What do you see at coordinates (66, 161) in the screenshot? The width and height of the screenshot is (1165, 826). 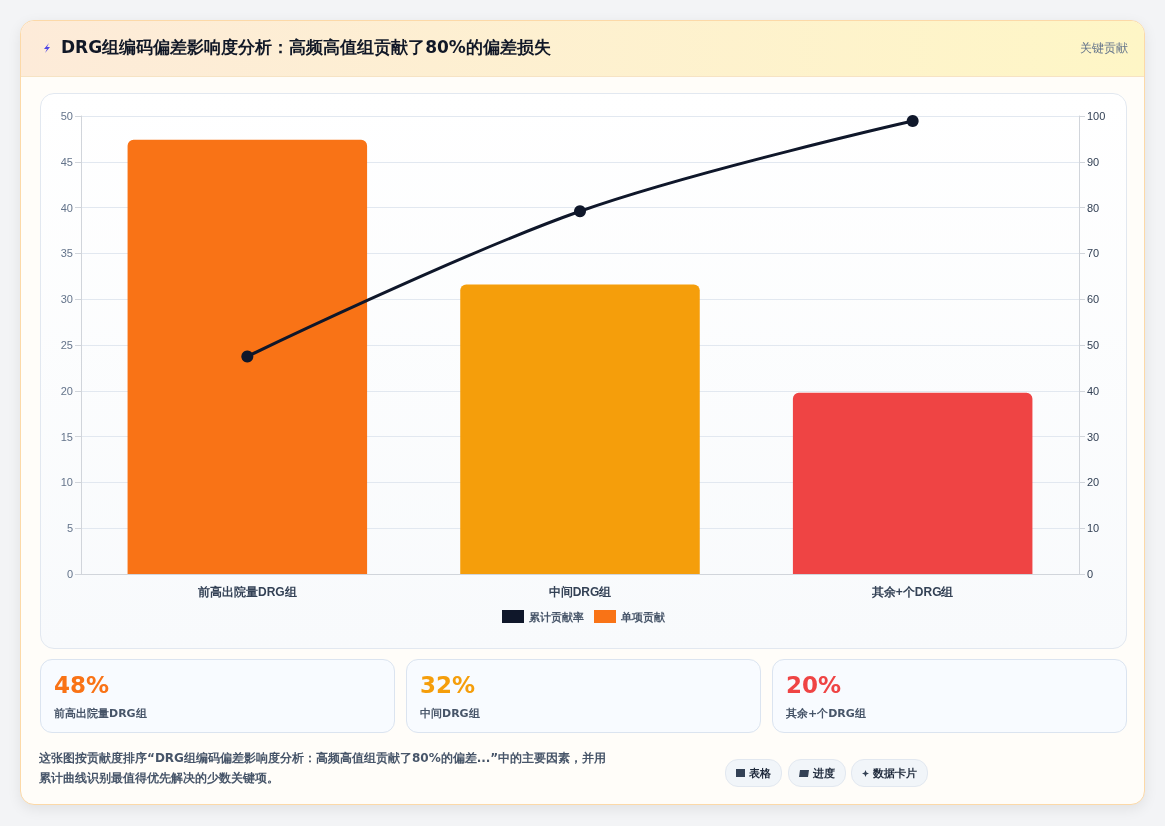 I see `y-tick-label: 45` at bounding box center [66, 161].